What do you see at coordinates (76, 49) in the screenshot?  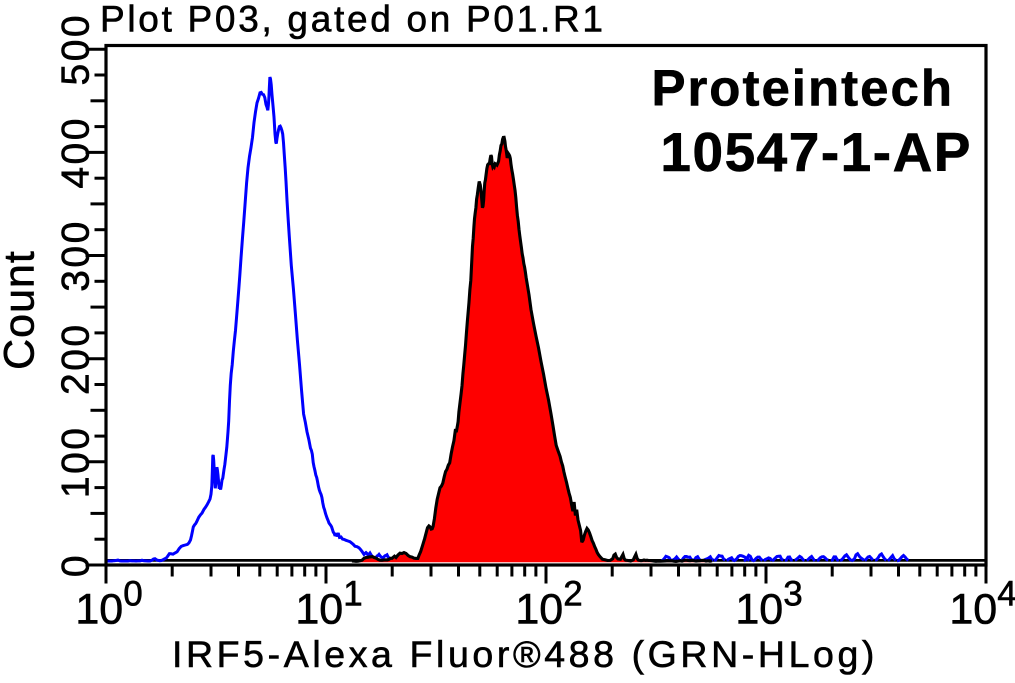 I see `svg-text: 500` at bounding box center [76, 49].